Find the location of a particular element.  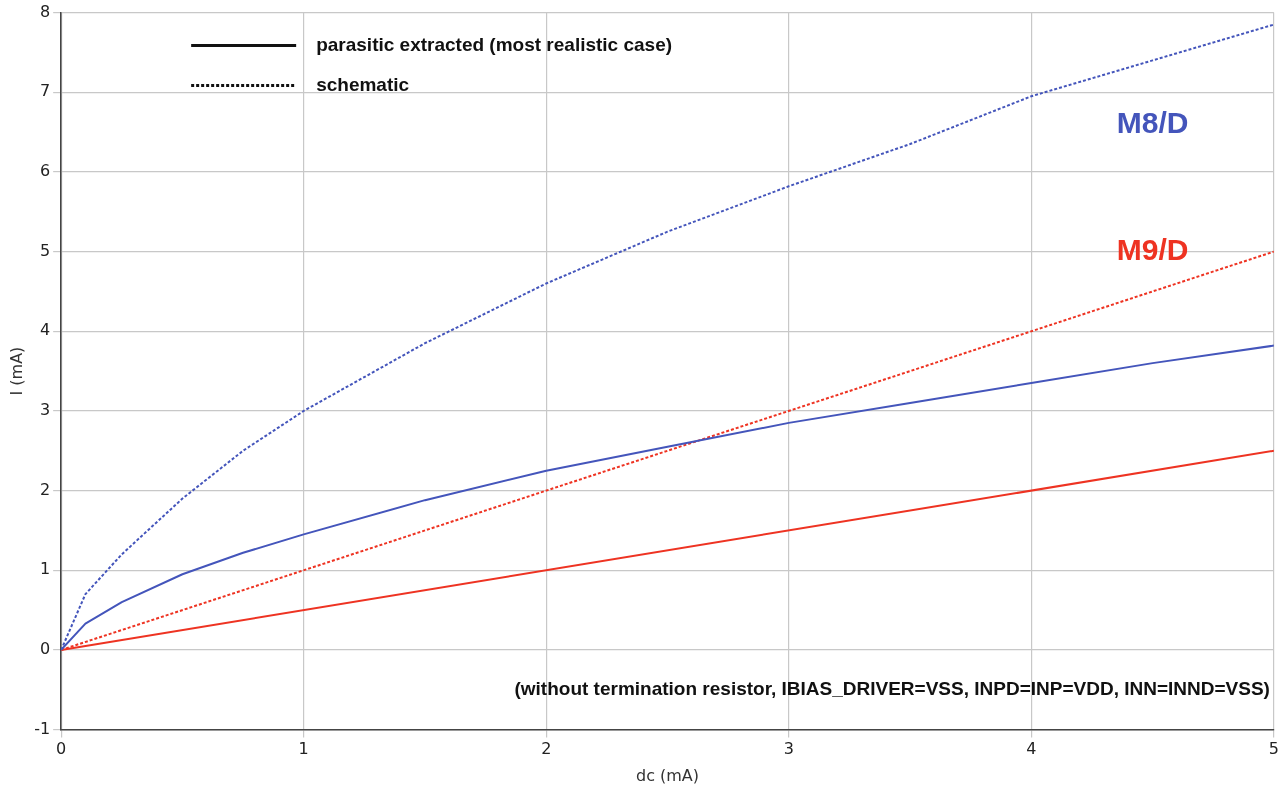

annotation: M9/D is located at coordinates (1152, 249).